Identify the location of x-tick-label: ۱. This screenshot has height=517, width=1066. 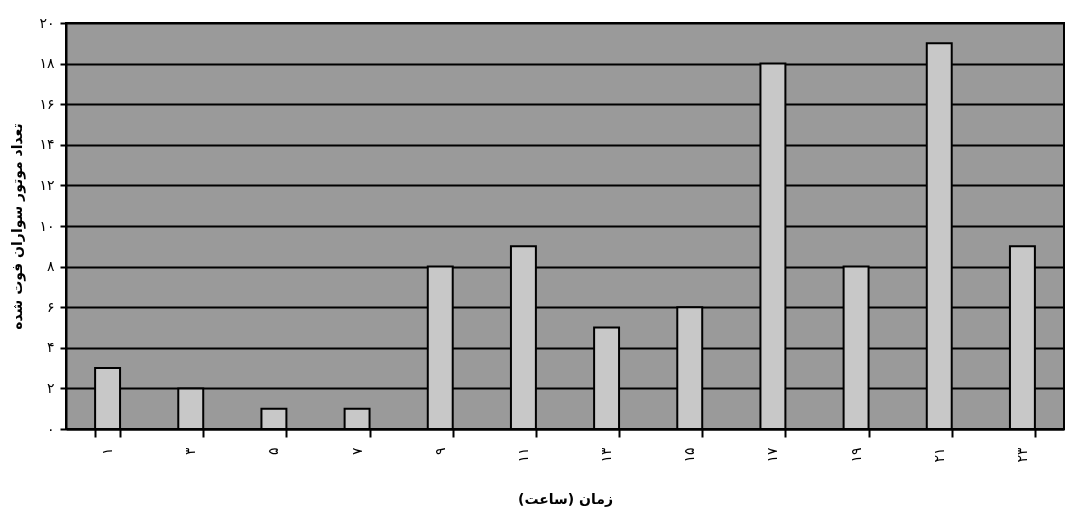
(107, 451).